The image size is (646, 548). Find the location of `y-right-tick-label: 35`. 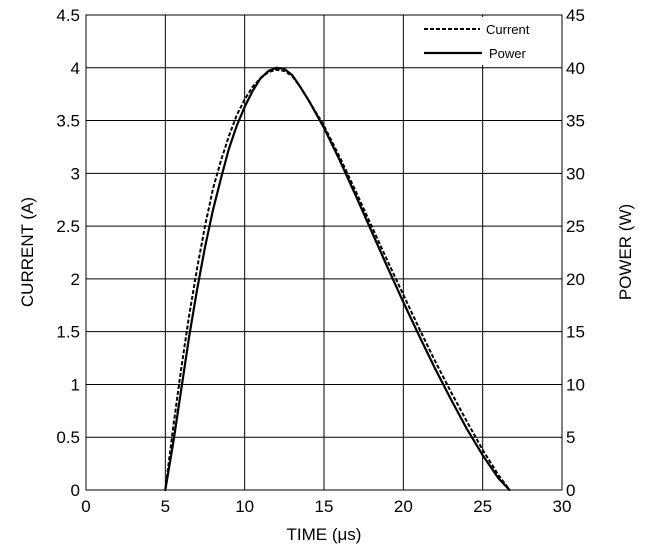

y-right-tick-label: 35 is located at coordinates (575, 121).